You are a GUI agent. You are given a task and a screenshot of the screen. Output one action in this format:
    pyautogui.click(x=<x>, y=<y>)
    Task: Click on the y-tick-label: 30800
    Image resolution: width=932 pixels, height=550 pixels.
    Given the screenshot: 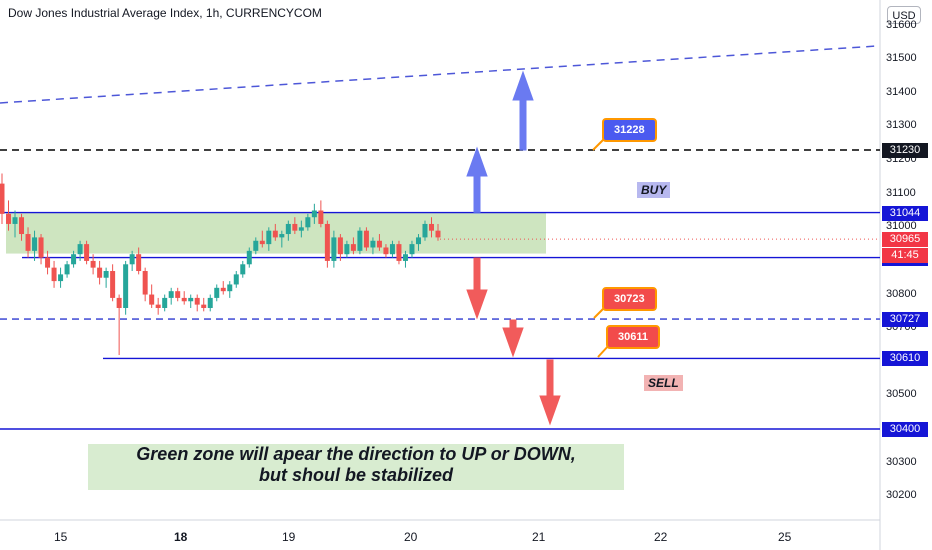 What is the action you would take?
    pyautogui.click(x=901, y=293)
    